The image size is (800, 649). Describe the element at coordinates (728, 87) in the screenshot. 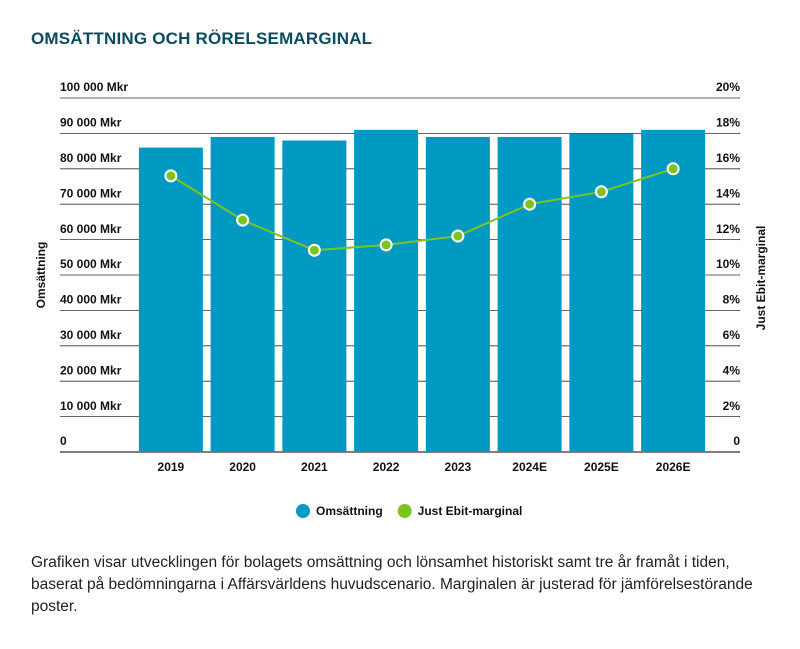

I see `y2-tick-label: 20%` at that location.